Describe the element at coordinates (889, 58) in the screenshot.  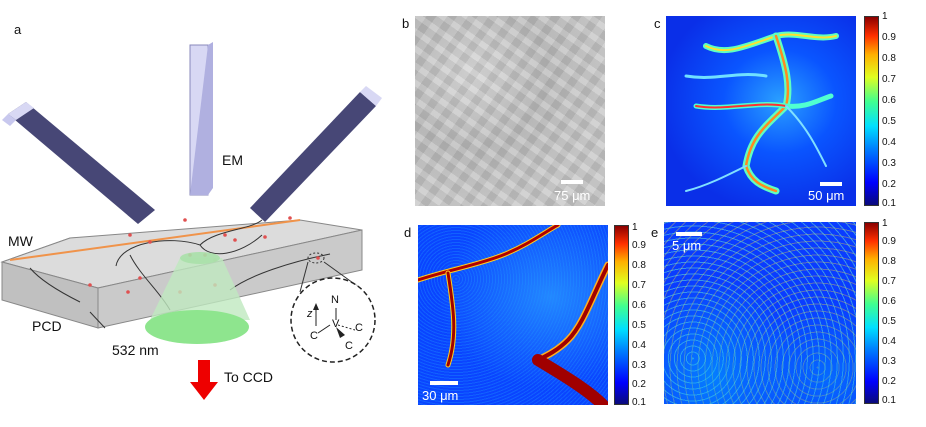
I see `cbar-c-tick: 0.8` at that location.